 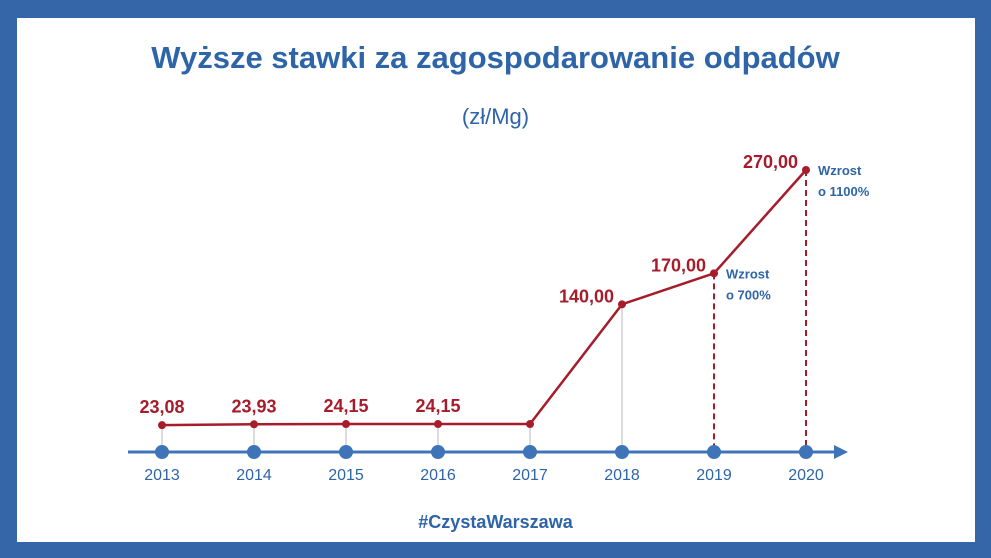 What do you see at coordinates (806, 170) in the screenshot?
I see `data-point-2020` at bounding box center [806, 170].